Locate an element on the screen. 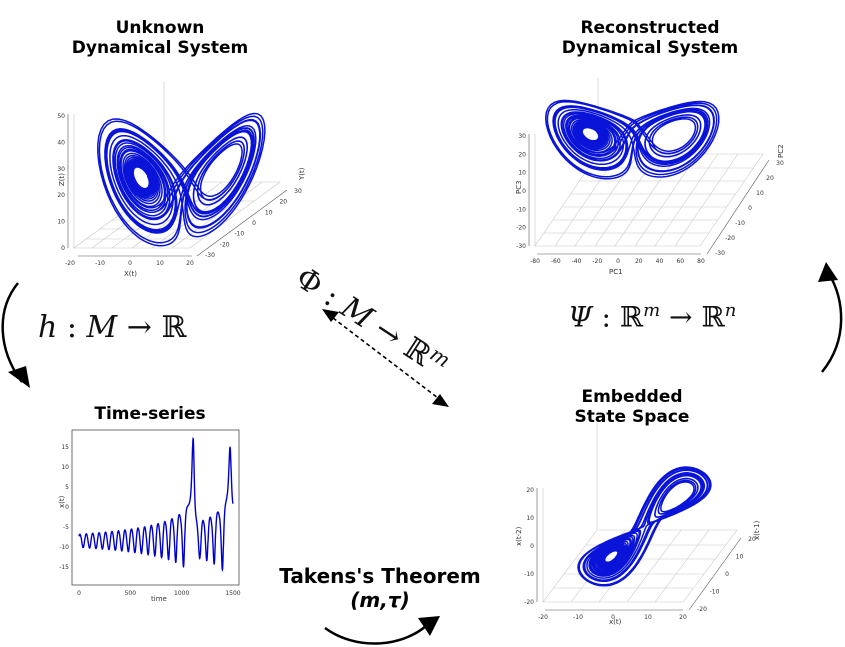 This screenshot has width=845, height=647. reconstructed-y-tick: 10 is located at coordinates (760, 193).